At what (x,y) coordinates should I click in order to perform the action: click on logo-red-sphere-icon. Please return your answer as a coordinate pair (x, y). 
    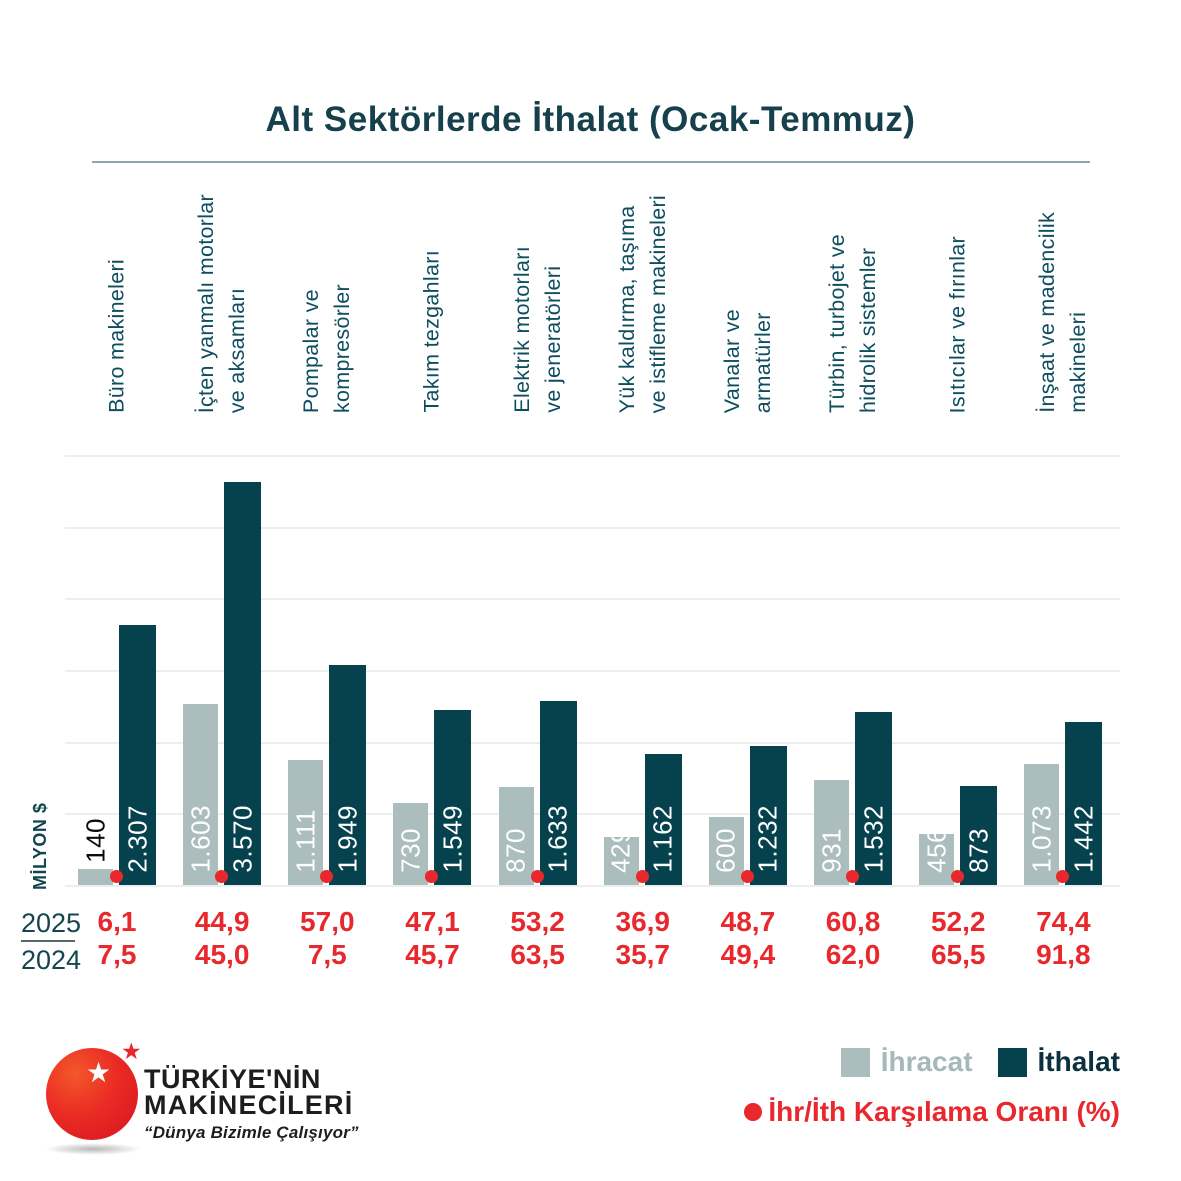
    Looking at the image, I should click on (92, 1094).